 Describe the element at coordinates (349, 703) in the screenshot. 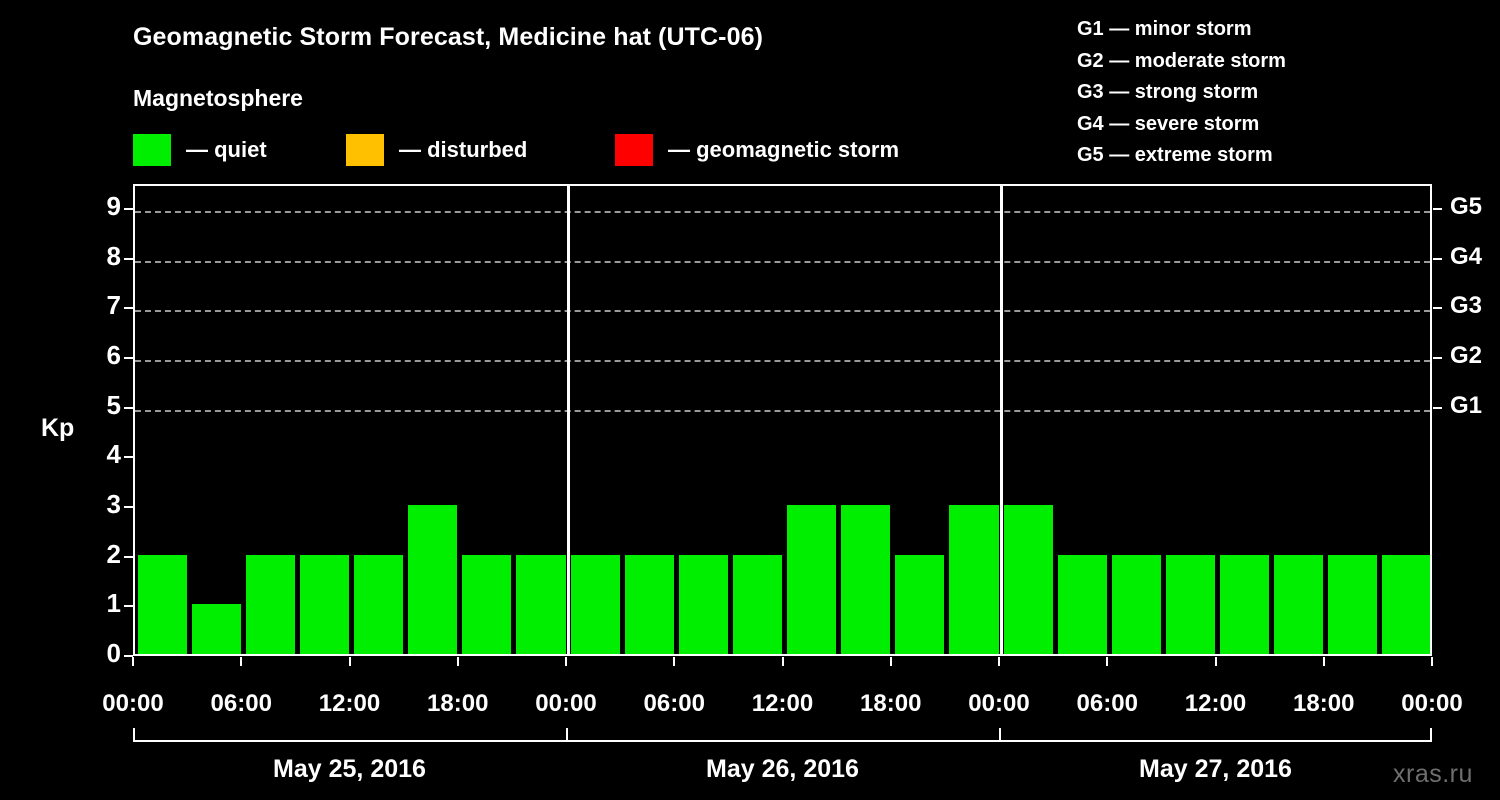

I see `x-tick-label-2: 12:00` at that location.